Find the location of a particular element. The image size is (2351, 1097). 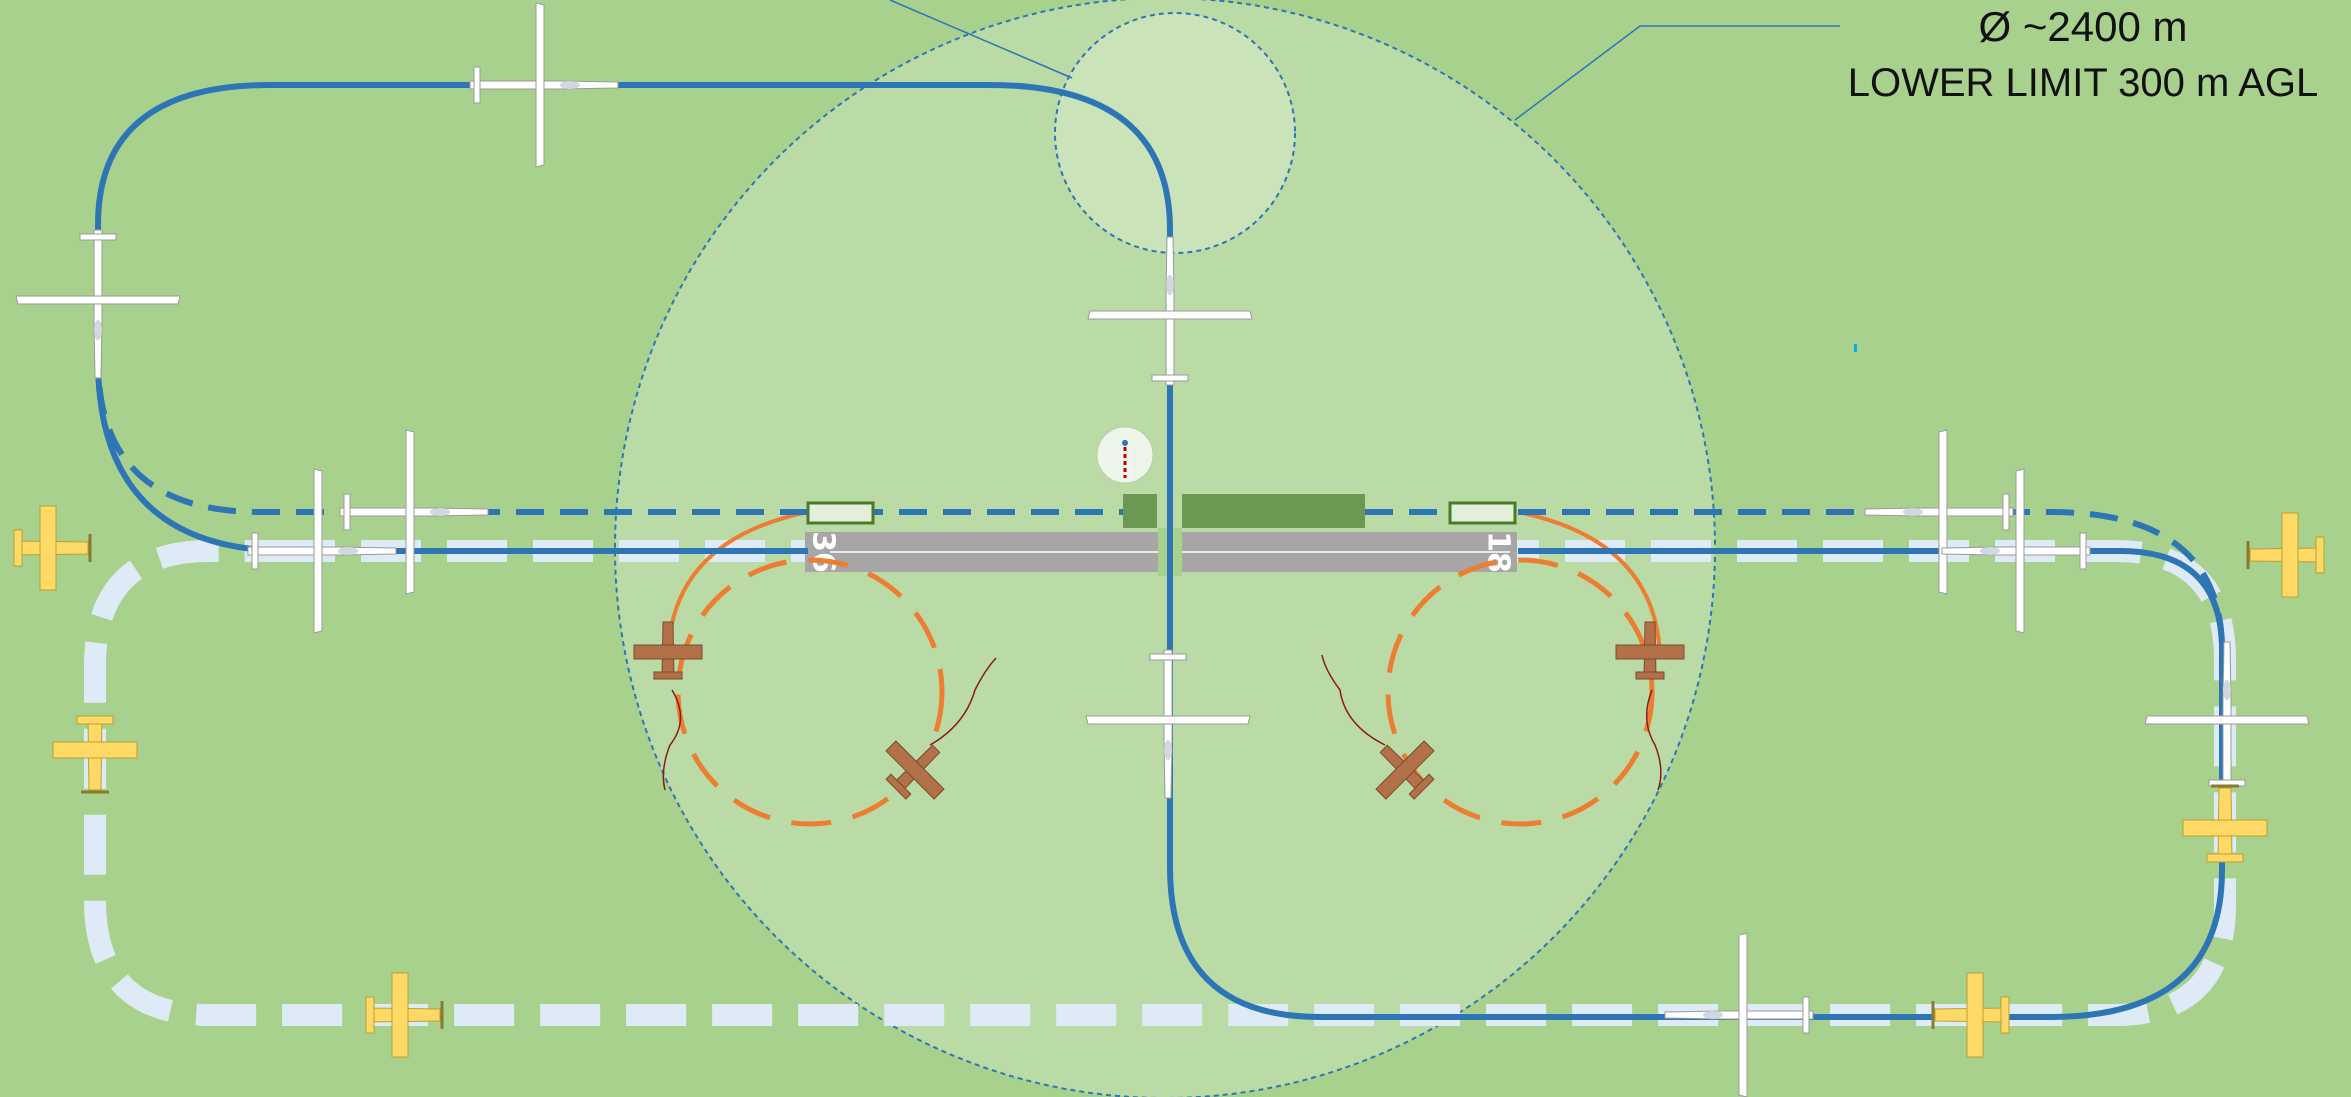

apron-small is located at coordinates (1140, 511).